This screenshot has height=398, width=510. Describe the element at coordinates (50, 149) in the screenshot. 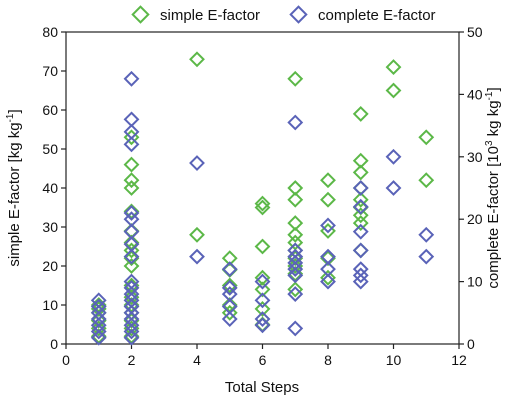

I see `y-left-tick-label-5: 50` at that location.